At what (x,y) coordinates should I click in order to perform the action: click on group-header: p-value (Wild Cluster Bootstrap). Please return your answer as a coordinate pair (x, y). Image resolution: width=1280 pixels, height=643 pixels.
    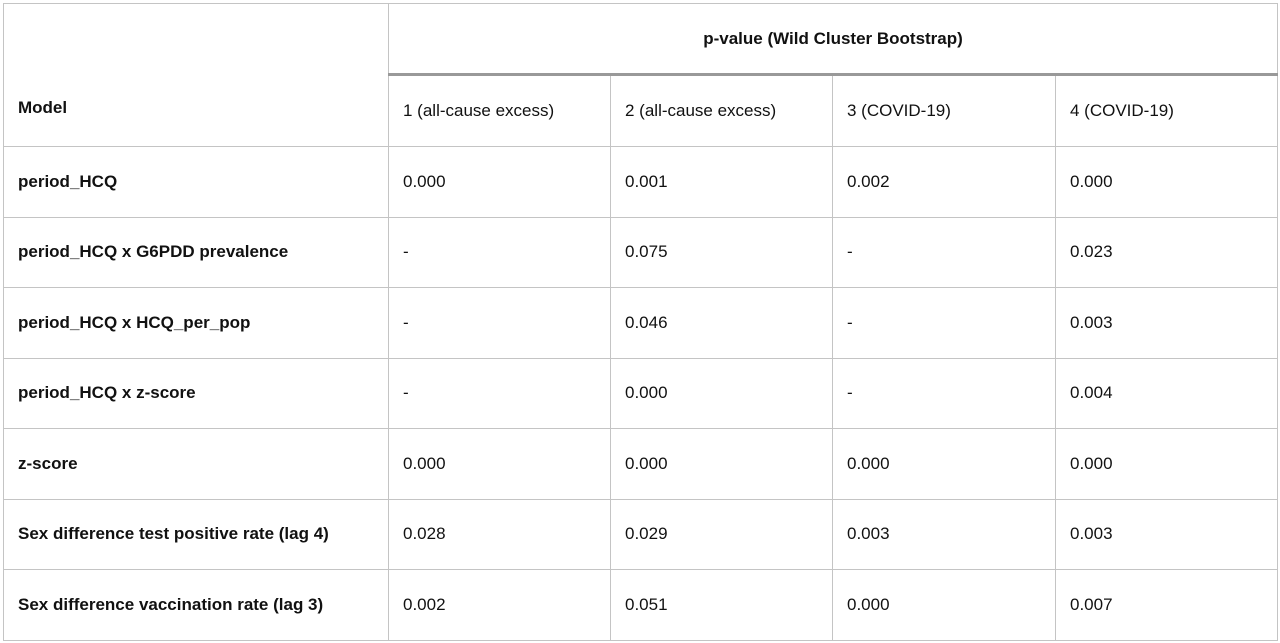
    Looking at the image, I should click on (833, 39).